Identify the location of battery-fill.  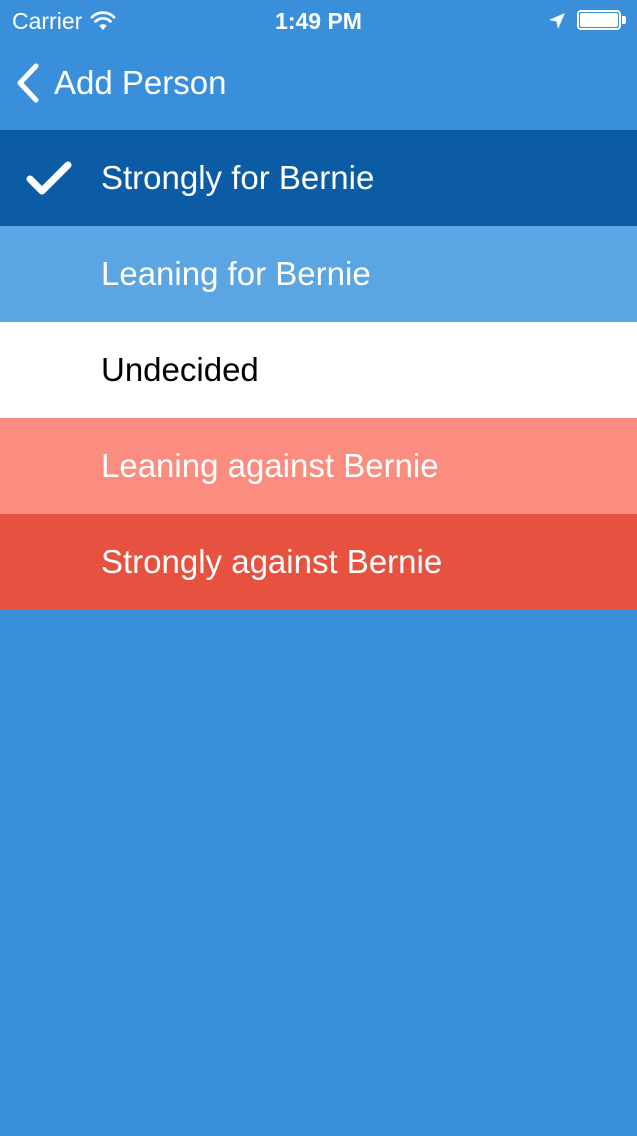
(599, 20).